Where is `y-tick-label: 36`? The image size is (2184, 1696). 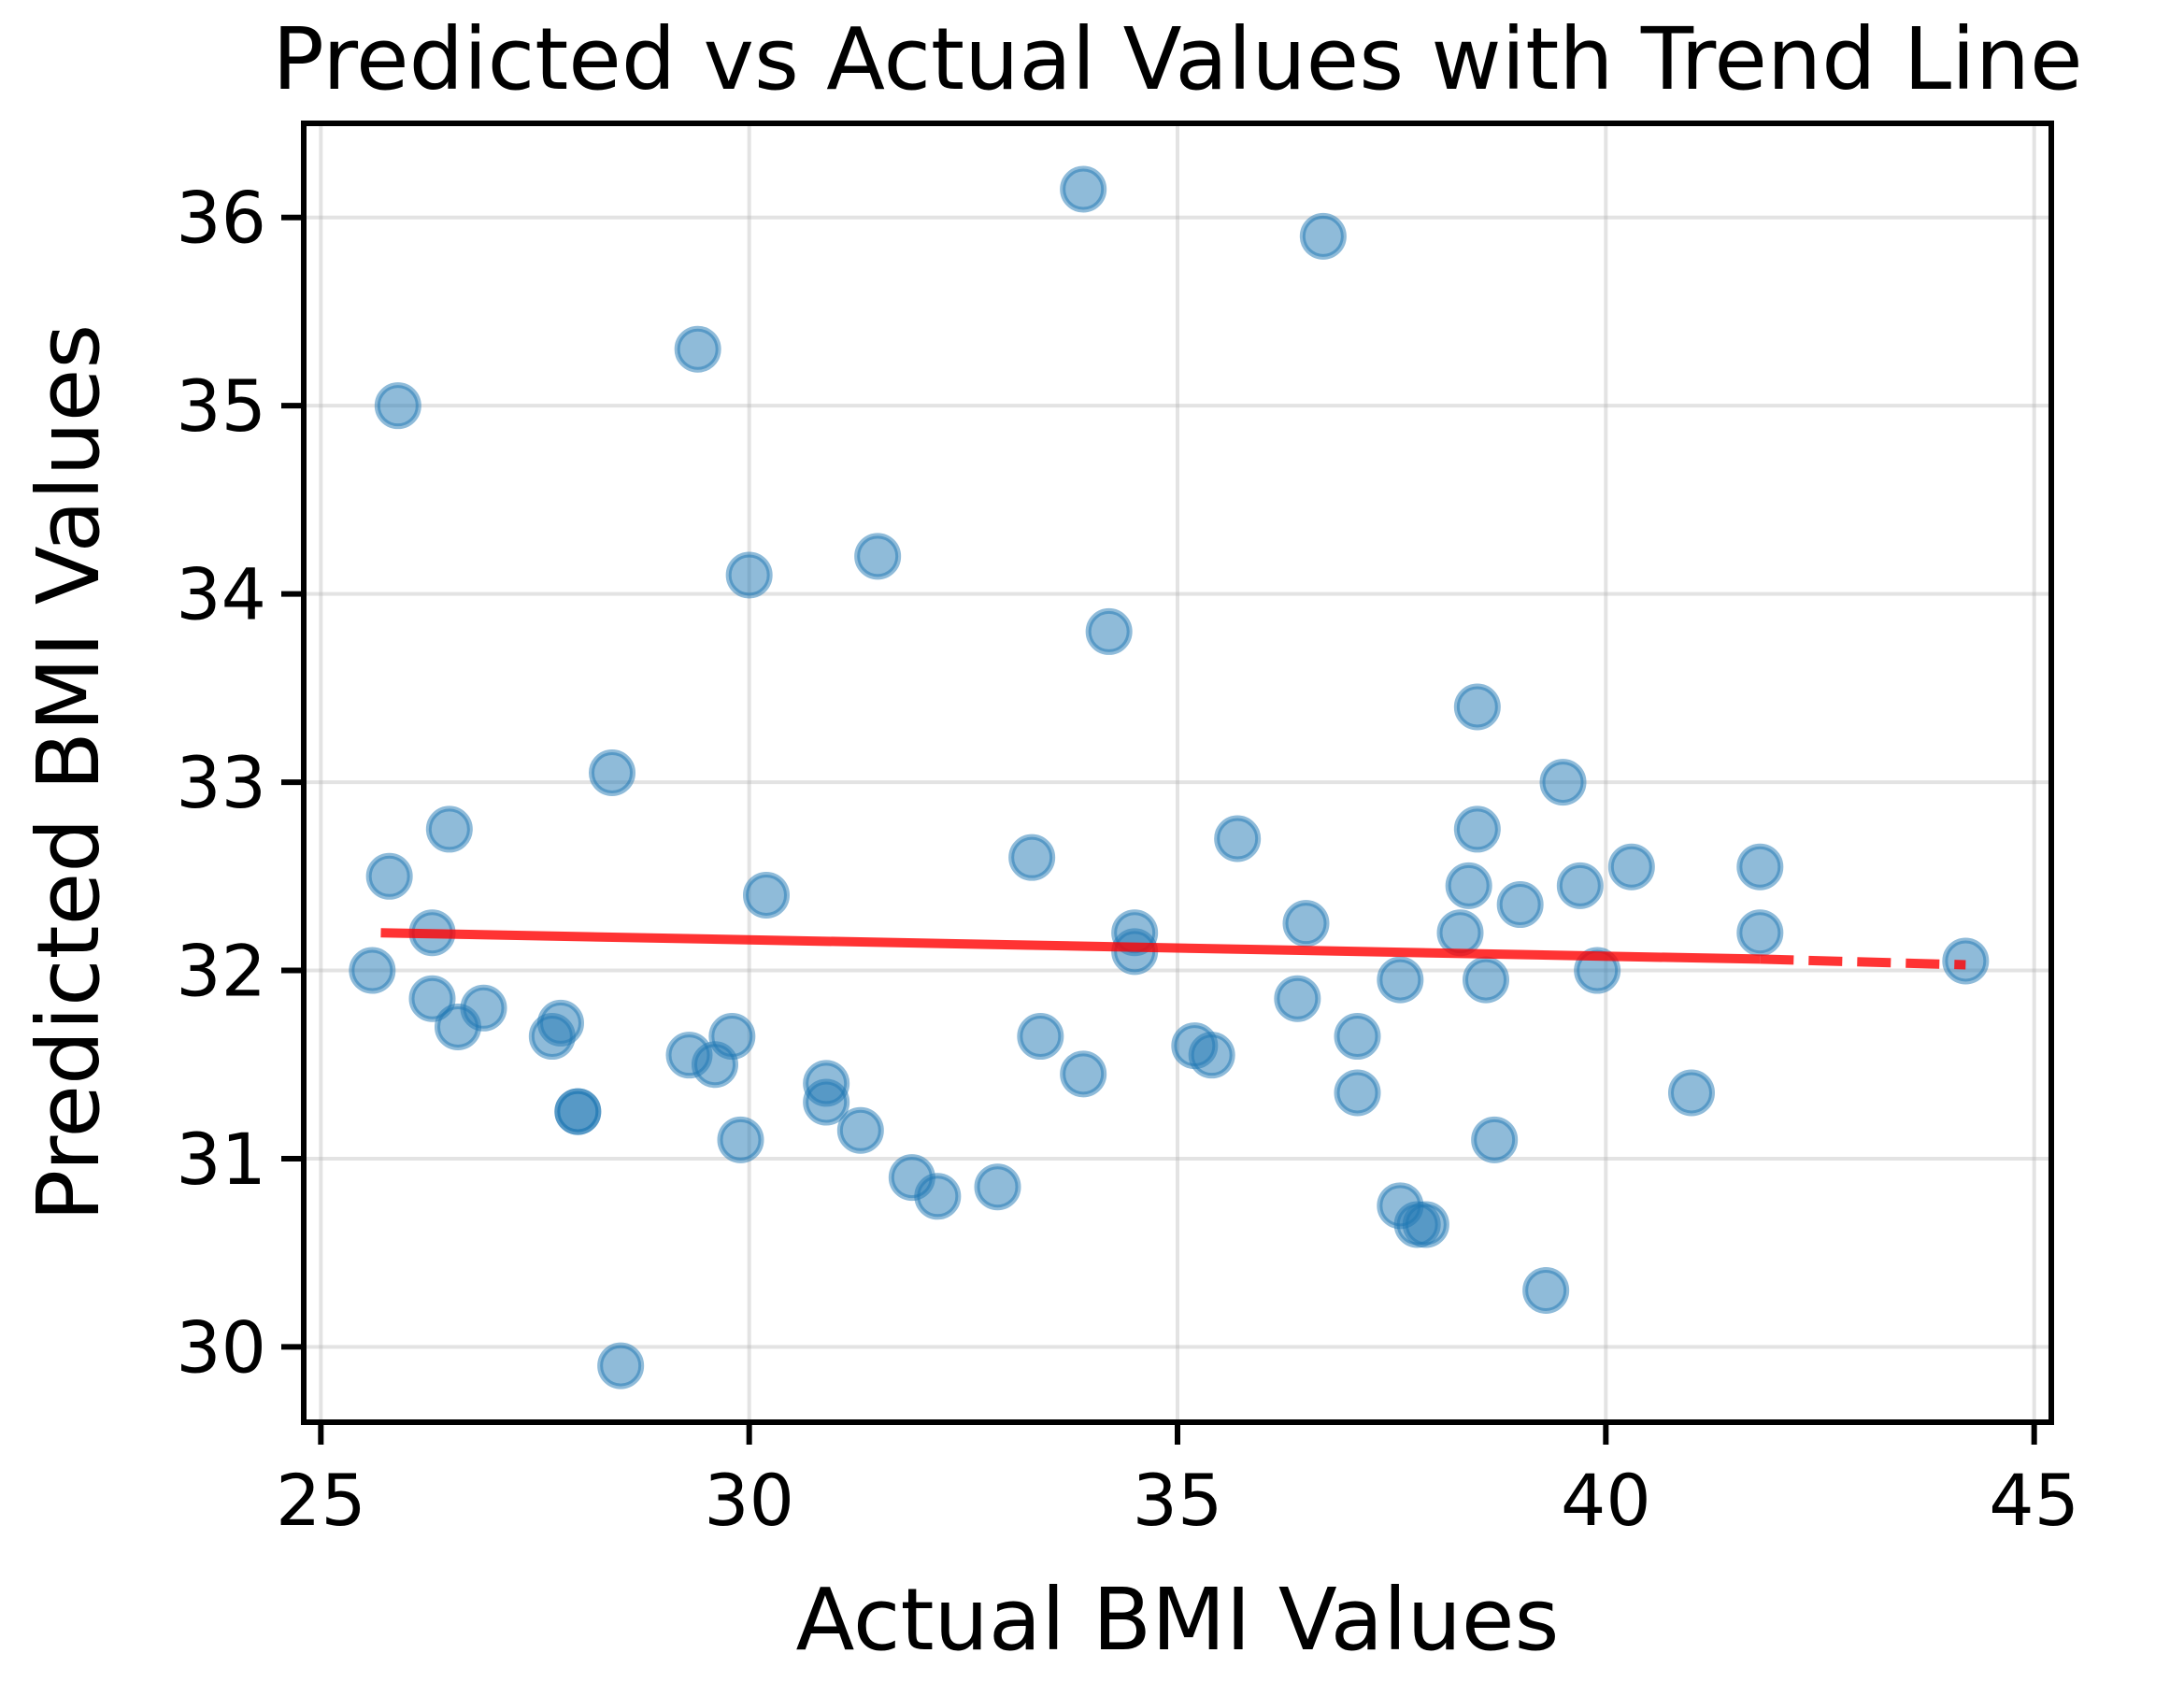
y-tick-label: 36 is located at coordinates (221, 218).